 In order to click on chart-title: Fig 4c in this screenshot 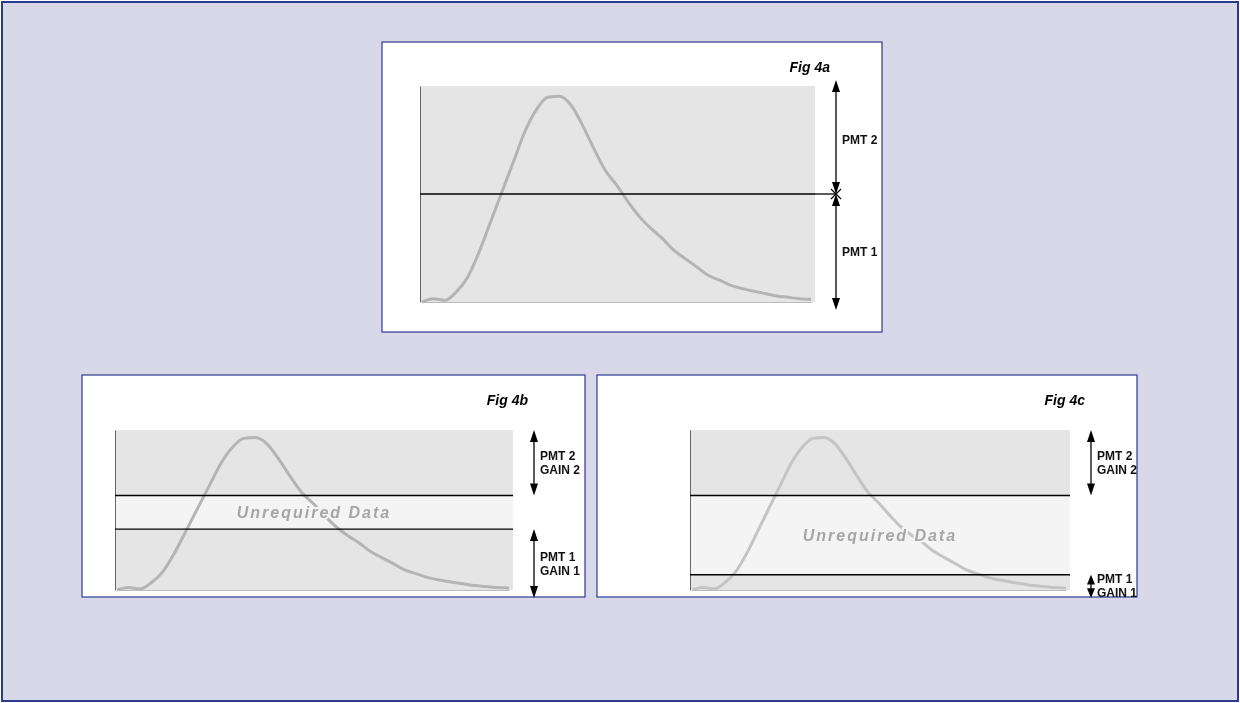, I will do `click(1065, 400)`.